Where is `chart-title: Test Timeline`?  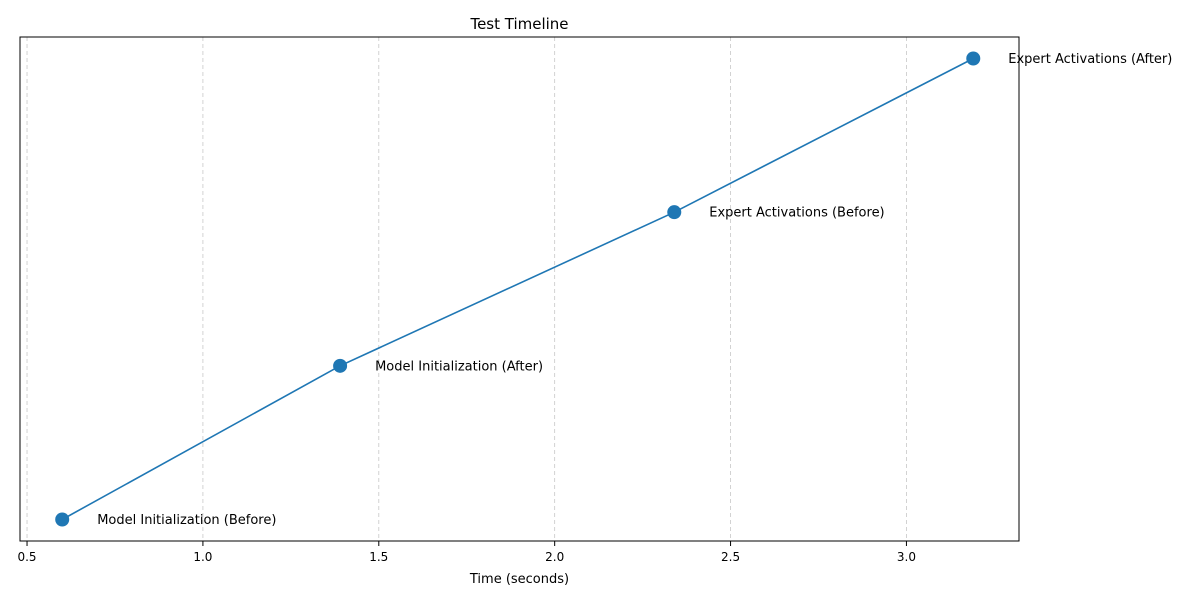 chart-title: Test Timeline is located at coordinates (518, 24).